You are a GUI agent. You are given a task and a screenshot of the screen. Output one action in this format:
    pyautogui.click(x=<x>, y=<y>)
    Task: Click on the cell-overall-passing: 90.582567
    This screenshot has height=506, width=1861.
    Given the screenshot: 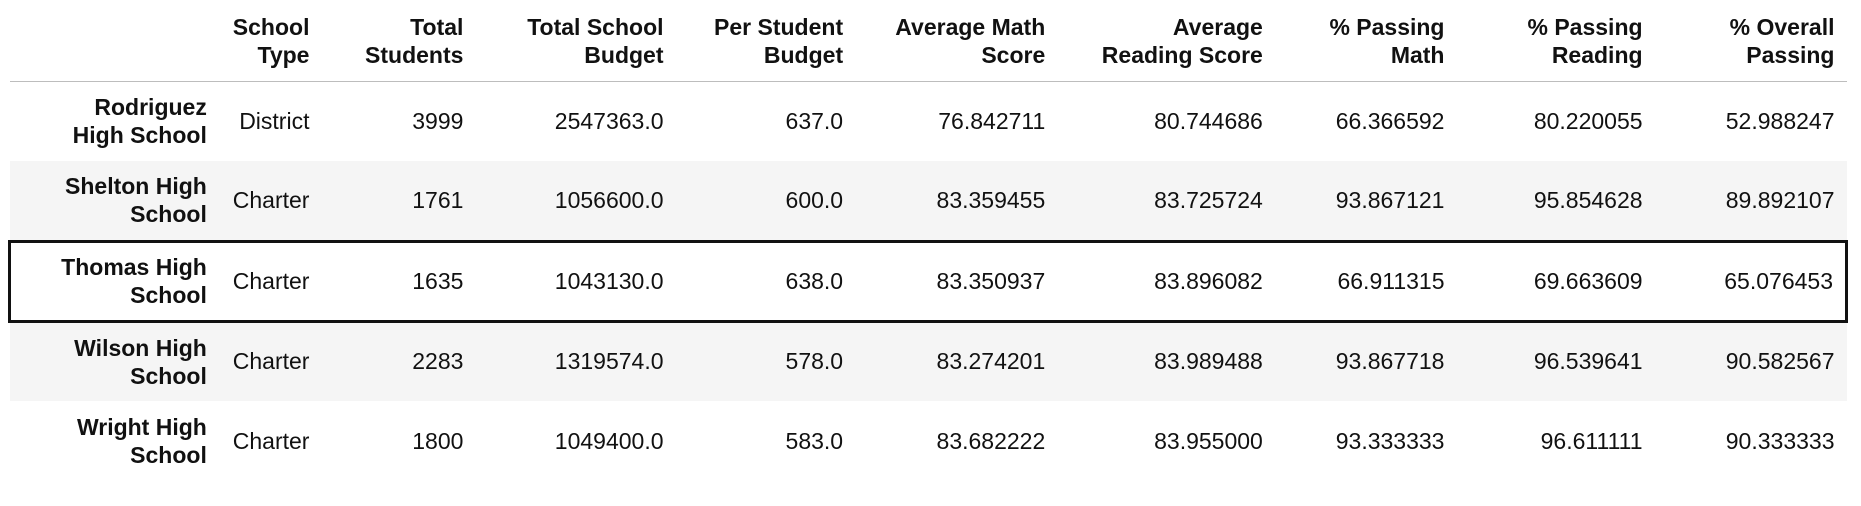 What is the action you would take?
    pyautogui.click(x=1780, y=361)
    